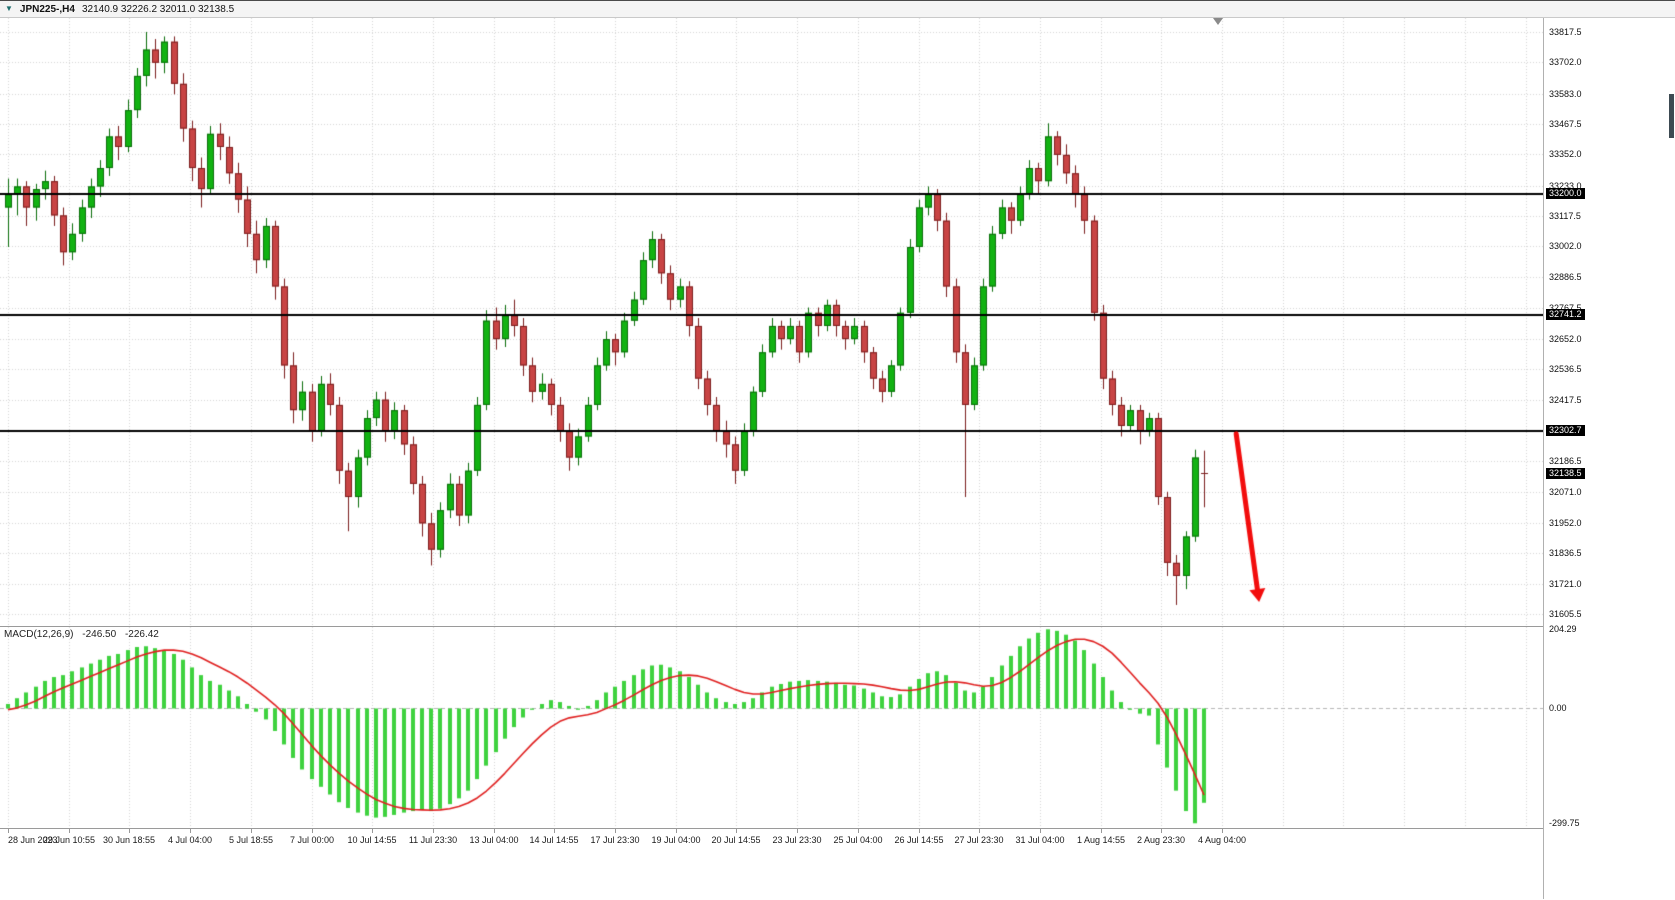 This screenshot has height=900, width=1675. What do you see at coordinates (158, 9) in the screenshot?
I see `ohlc-quote: 32140.9 32226.2 32011.0 32138.5` at bounding box center [158, 9].